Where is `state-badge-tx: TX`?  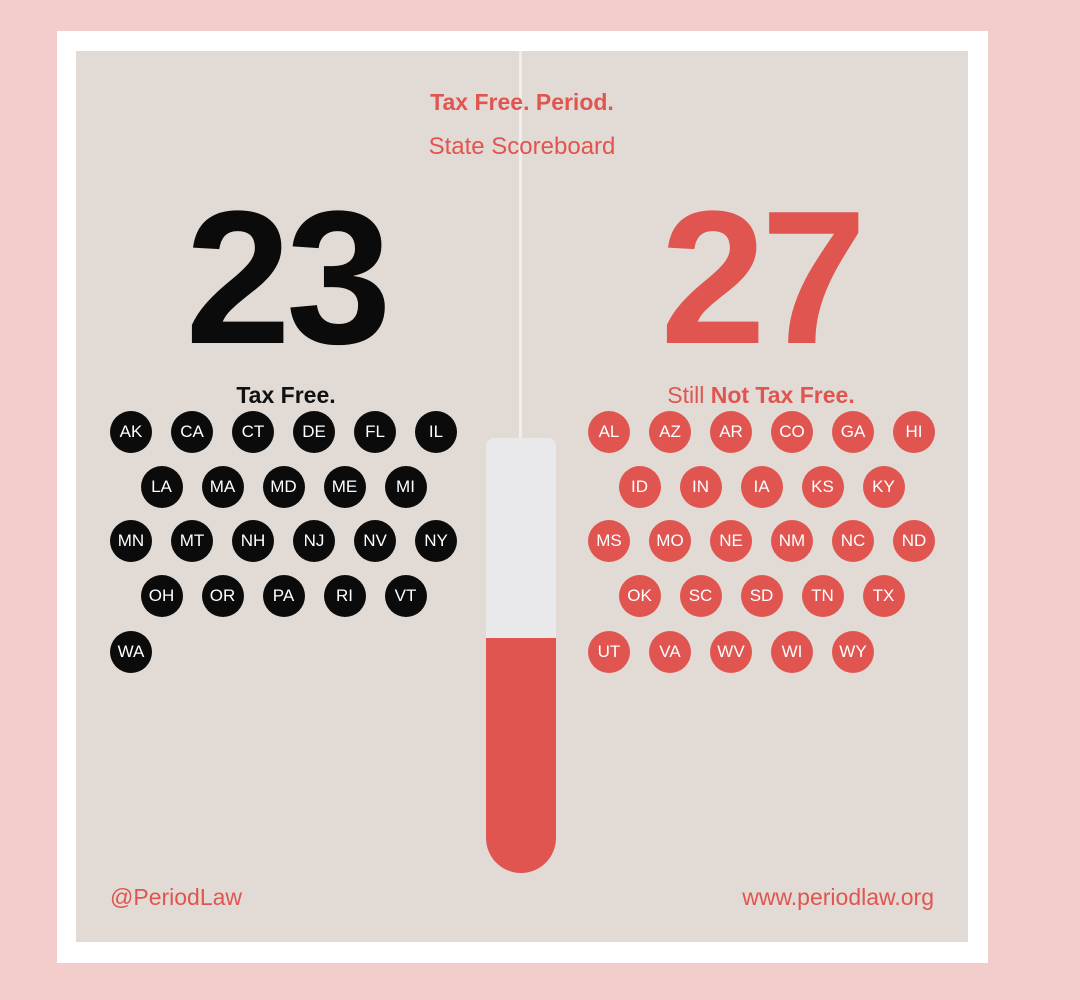 state-badge-tx: TX is located at coordinates (883, 596).